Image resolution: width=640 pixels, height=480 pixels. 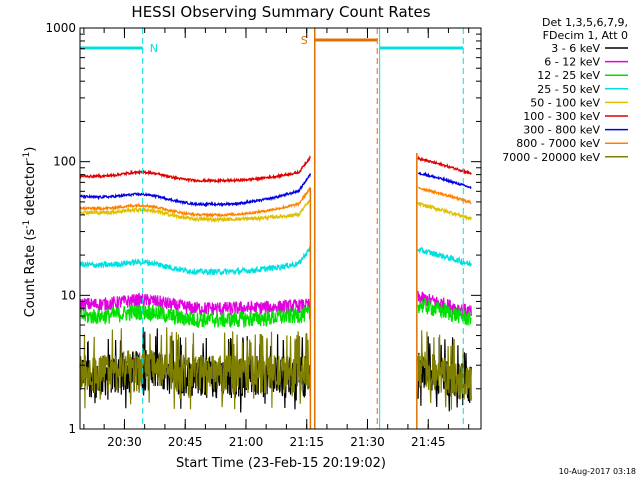 What do you see at coordinates (64, 162) in the screenshot?
I see `y-tick-label: 100` at bounding box center [64, 162].